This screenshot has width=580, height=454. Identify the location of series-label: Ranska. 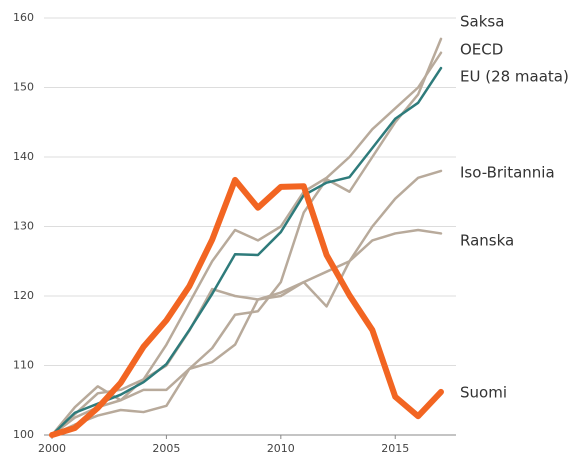
(487, 241).